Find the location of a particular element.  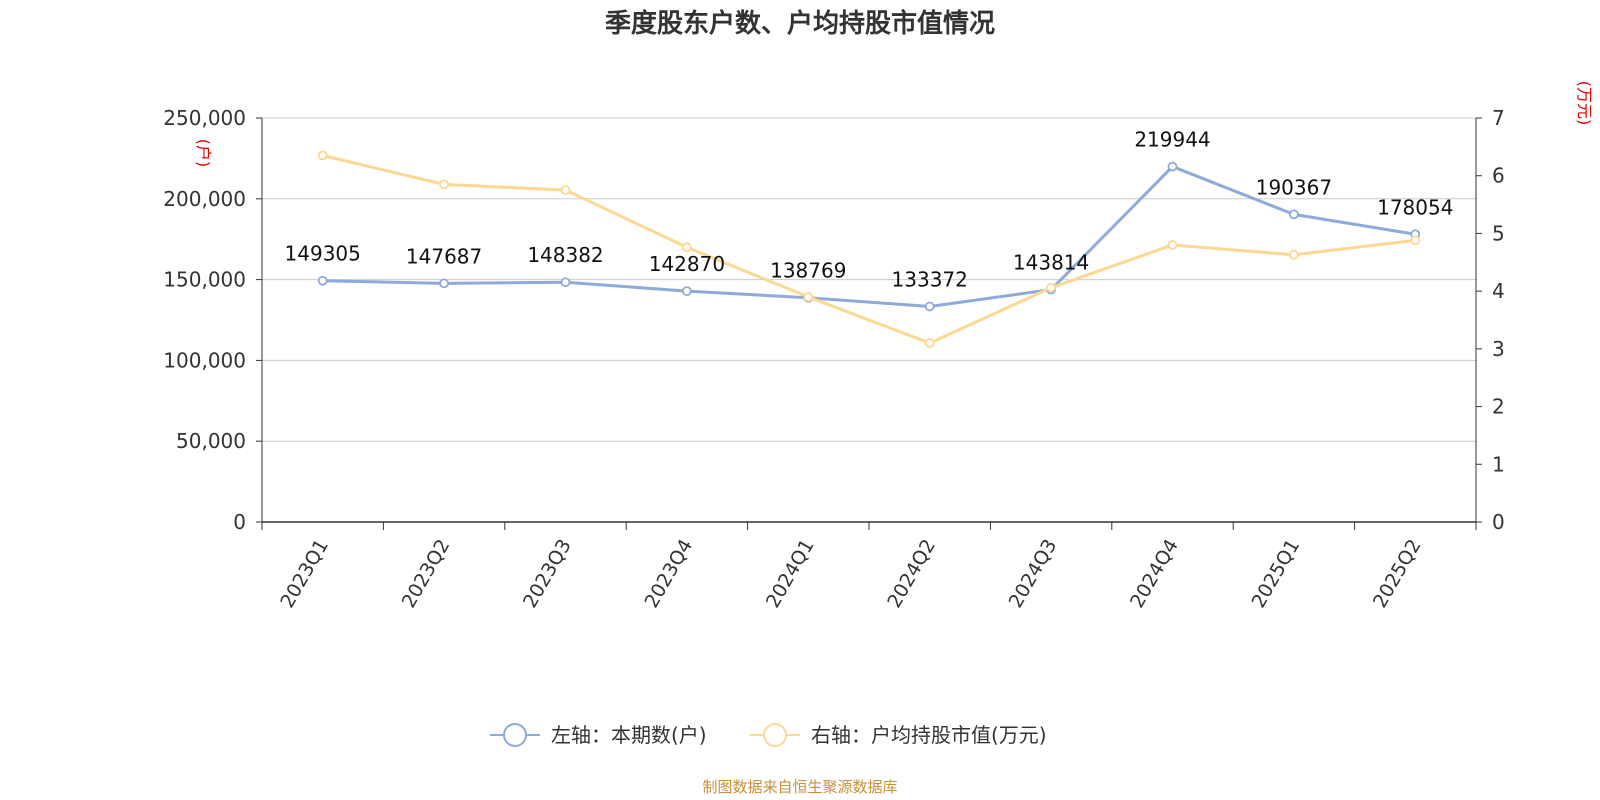

right-tick-label: 4 is located at coordinates (1498, 291).